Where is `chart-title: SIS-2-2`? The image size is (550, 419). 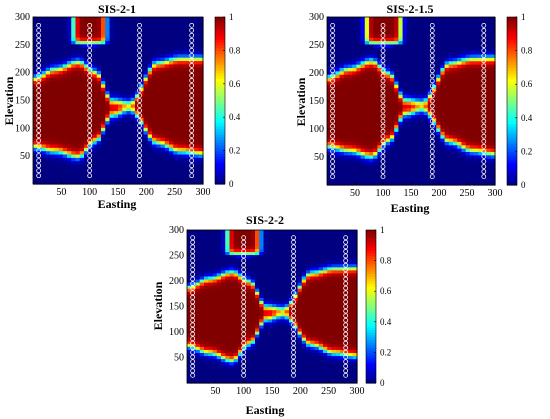 chart-title: SIS-2-2 is located at coordinates (265, 220).